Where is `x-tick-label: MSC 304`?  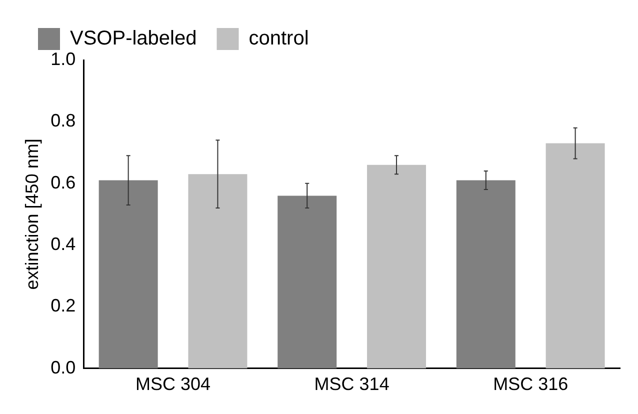 x-tick-label: MSC 304 is located at coordinates (173, 384).